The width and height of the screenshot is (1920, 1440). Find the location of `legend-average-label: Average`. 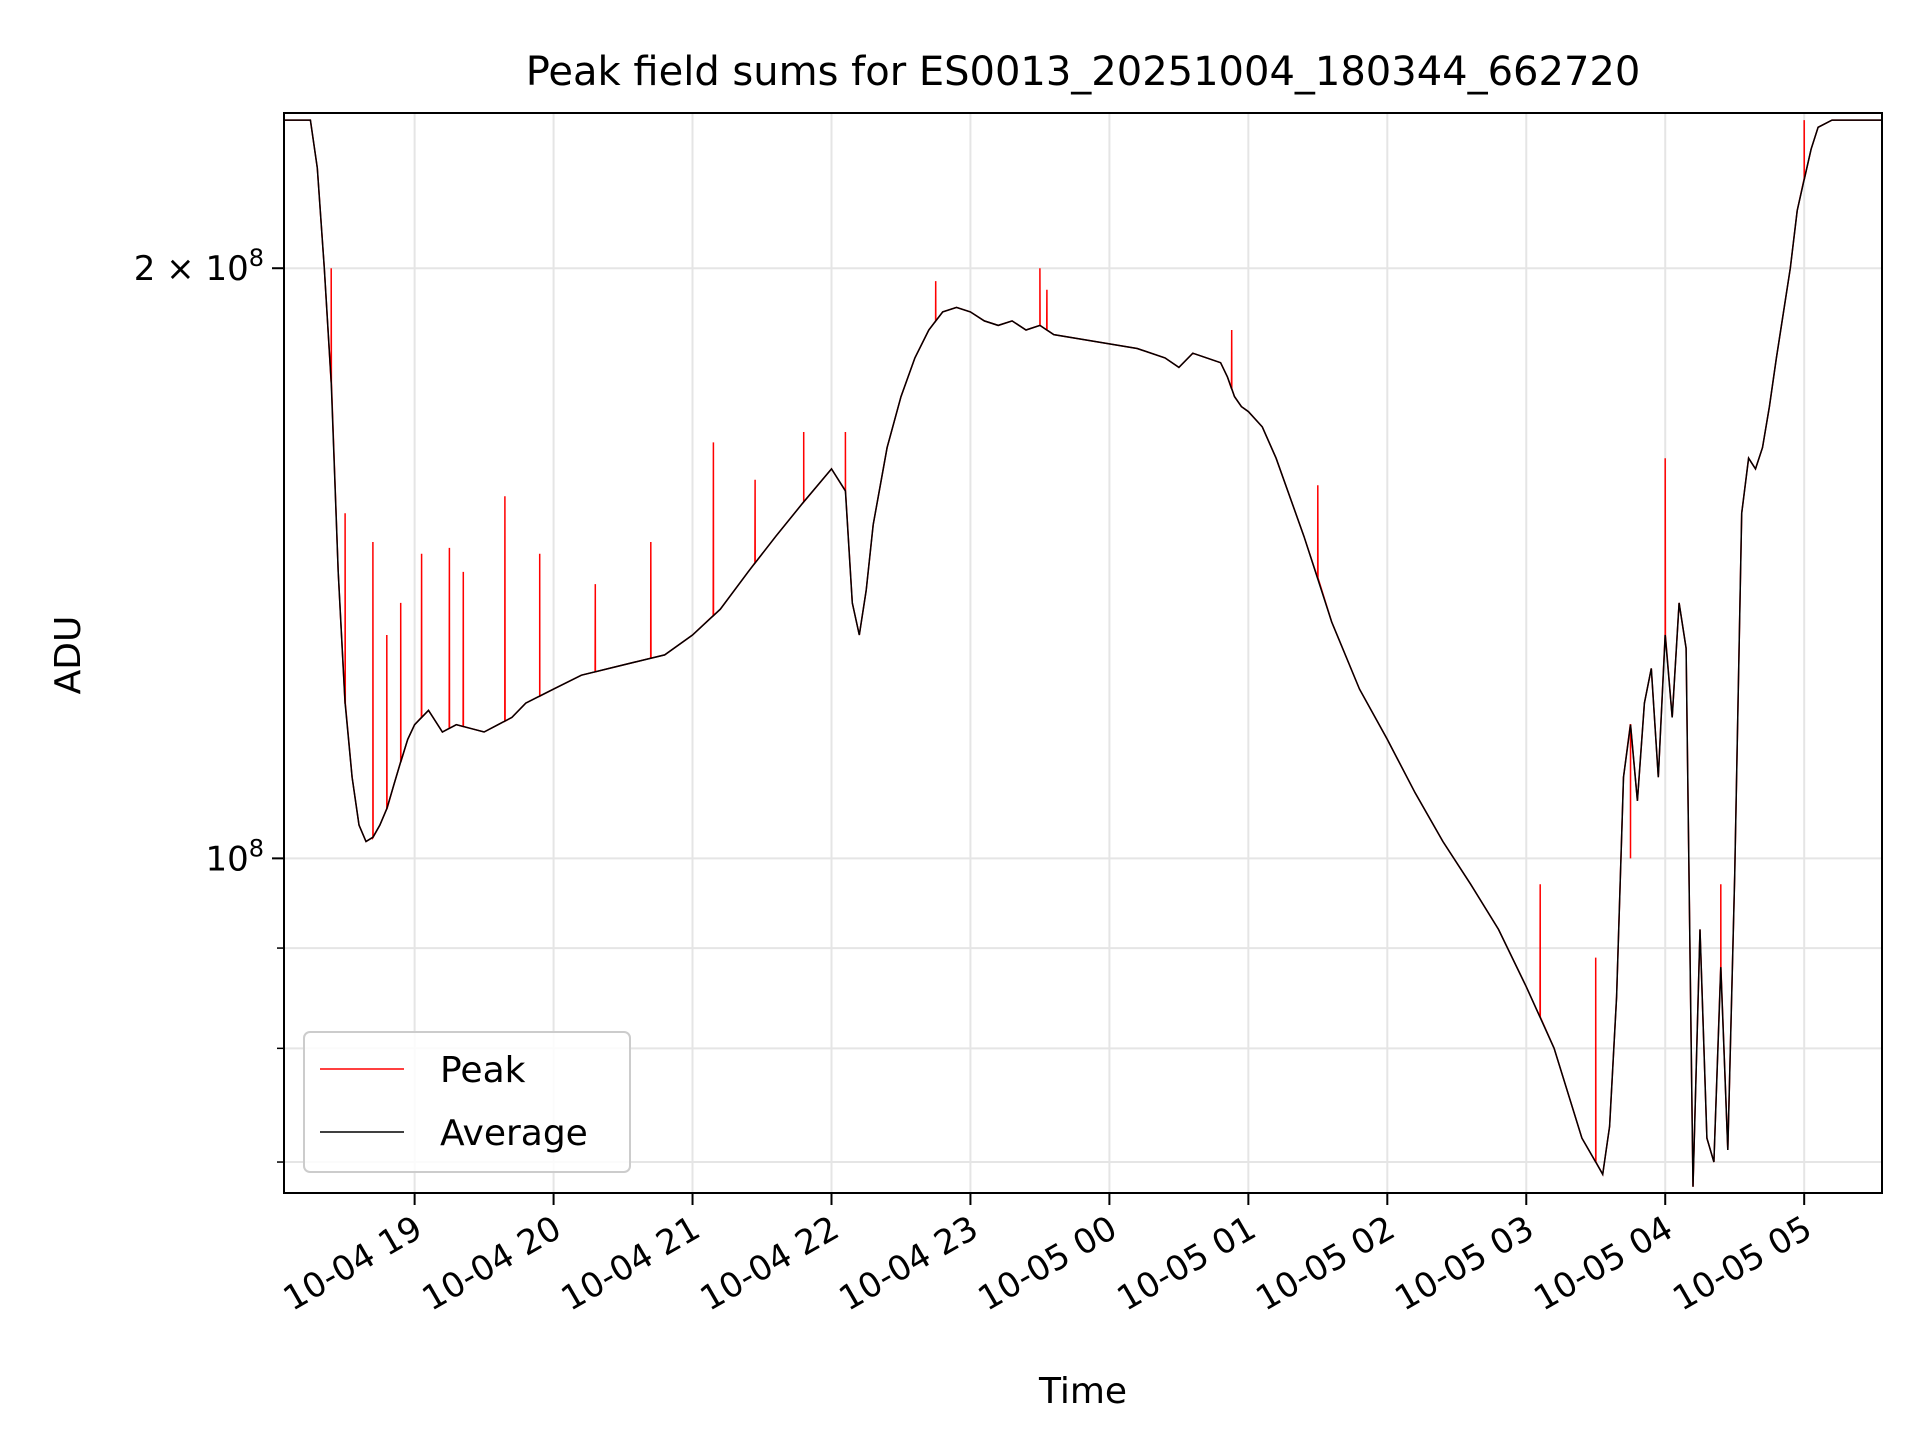

legend-average-label: Average is located at coordinates (514, 1133).